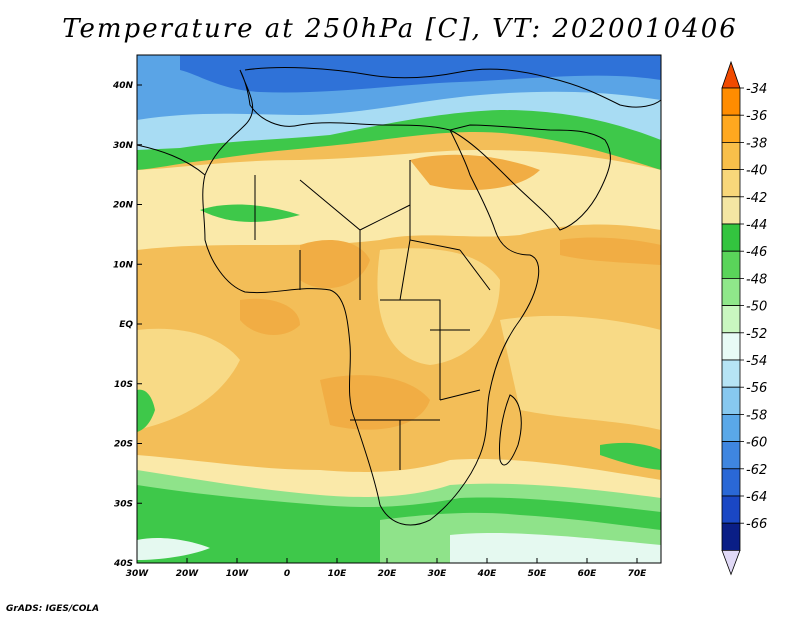 Image resolution: width=800 pixels, height=618 pixels. I want to click on colorbar-label: -50, so click(756, 307).